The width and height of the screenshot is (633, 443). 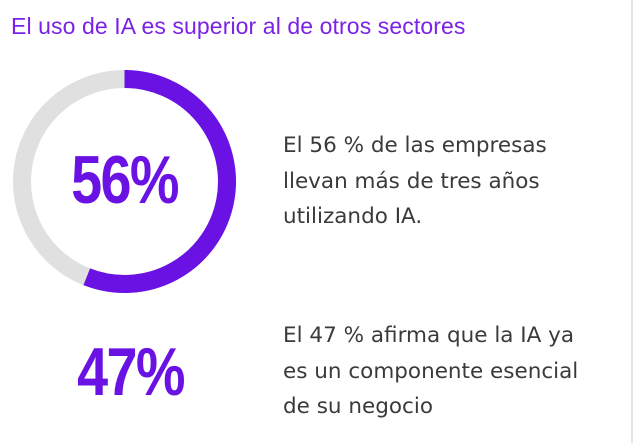 I want to click on stat-1-line-2: llevan más de tres años, so click(x=411, y=181).